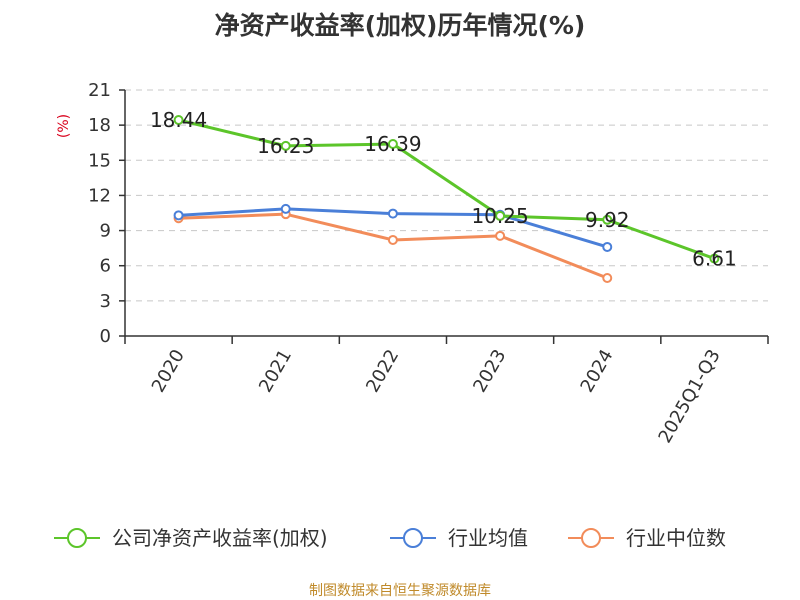 The image size is (800, 600). I want to click on y-axis-label: (%), so click(64, 126).